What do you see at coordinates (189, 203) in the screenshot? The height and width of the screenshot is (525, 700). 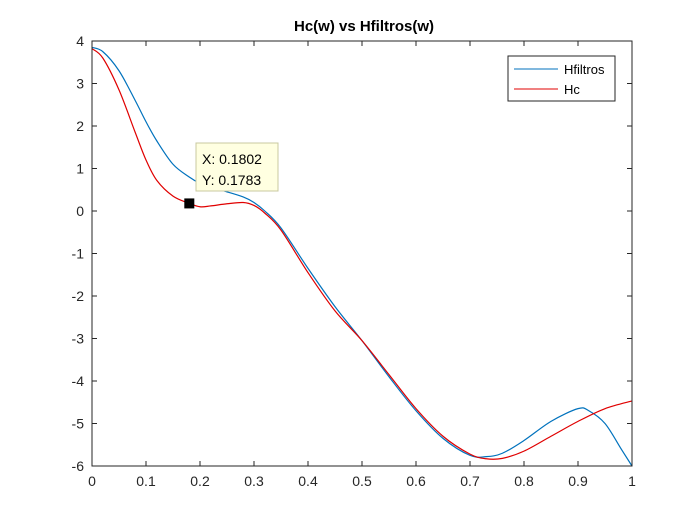 I see `data-tip-marker` at bounding box center [189, 203].